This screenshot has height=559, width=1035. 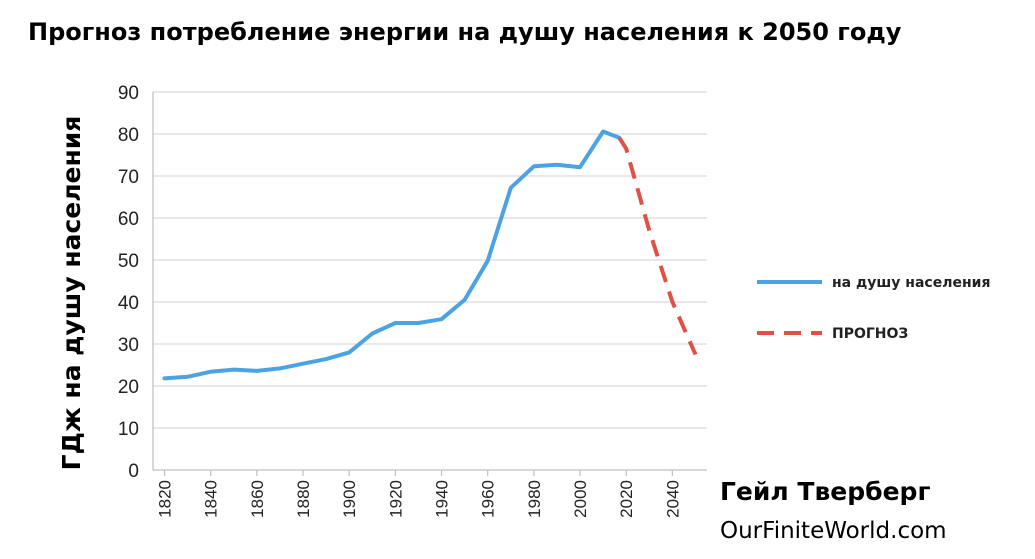 I want to click on y-axis-label: ГДж на душу населения, so click(x=71, y=293).